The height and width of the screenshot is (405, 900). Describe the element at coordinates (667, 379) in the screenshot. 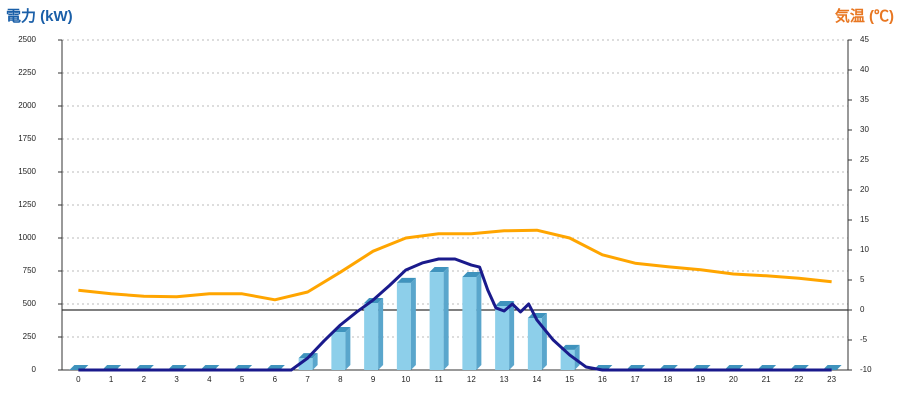

I see `x-tick-label: 18` at that location.